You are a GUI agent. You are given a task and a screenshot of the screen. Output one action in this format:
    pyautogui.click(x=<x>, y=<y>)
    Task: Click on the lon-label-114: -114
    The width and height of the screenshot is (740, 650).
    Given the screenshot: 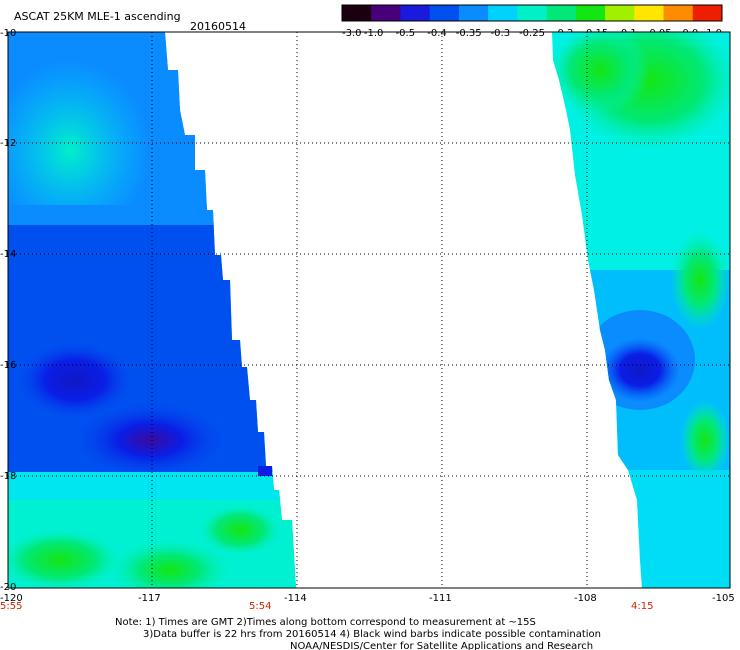 What is the action you would take?
    pyautogui.click(x=295, y=598)
    